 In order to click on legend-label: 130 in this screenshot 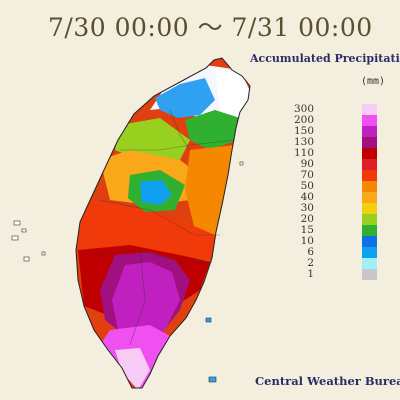, I will do `click(303, 142)`.